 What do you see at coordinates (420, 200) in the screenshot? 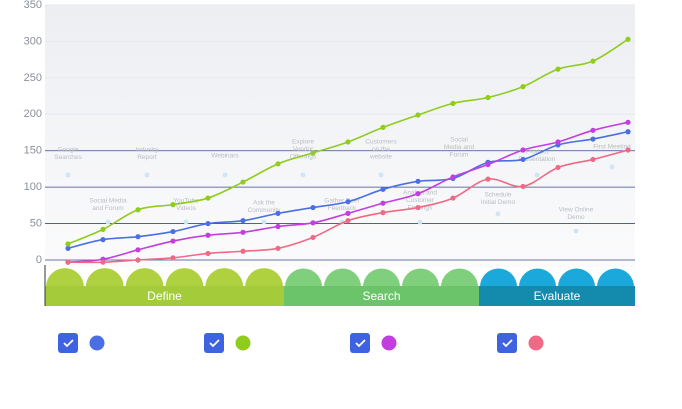
I see `annotation: Customer` at bounding box center [420, 200].